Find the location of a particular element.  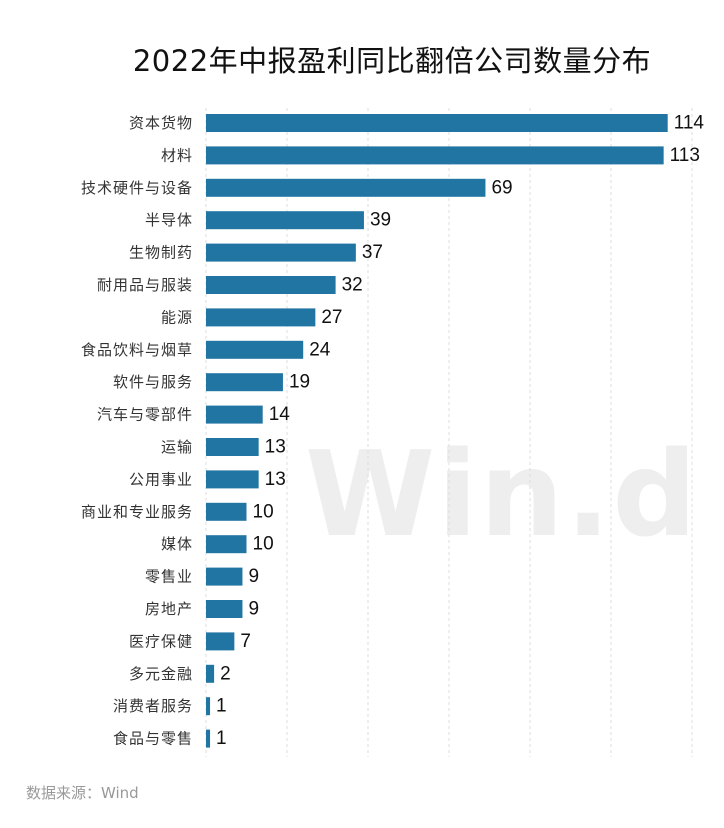

source-note: 数据来源：Wind is located at coordinates (82, 793).